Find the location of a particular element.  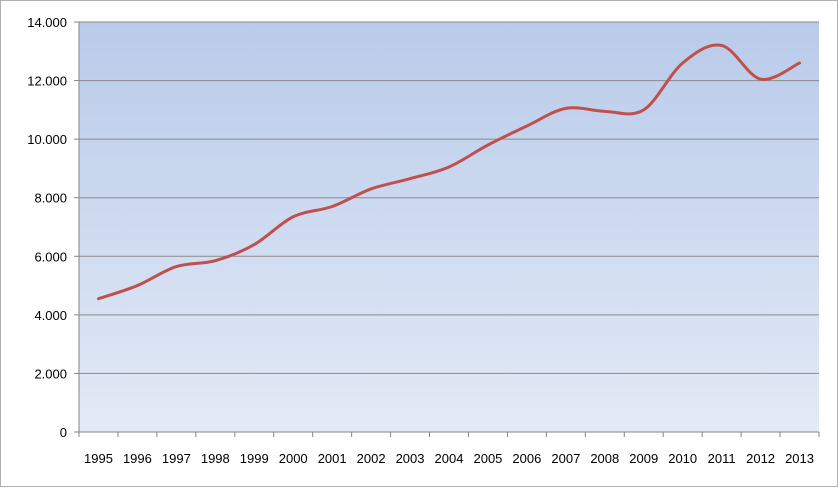

x-tick-label: 2008 is located at coordinates (604, 458).